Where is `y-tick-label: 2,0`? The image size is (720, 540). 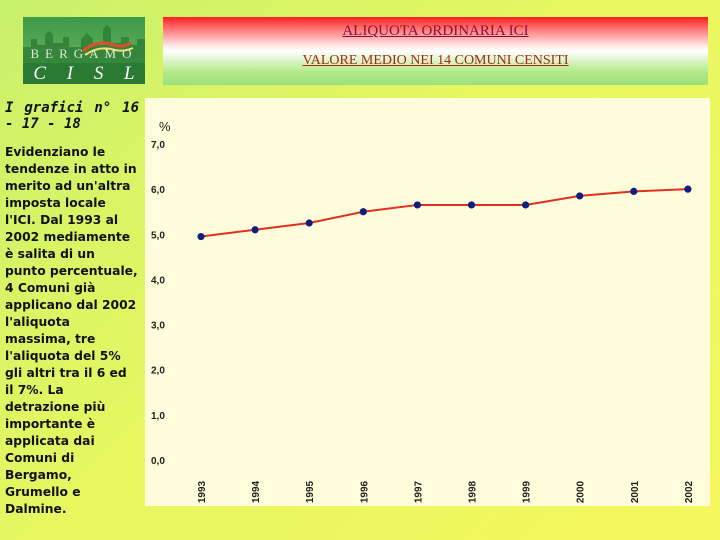
y-tick-label: 2,0 is located at coordinates (158, 371).